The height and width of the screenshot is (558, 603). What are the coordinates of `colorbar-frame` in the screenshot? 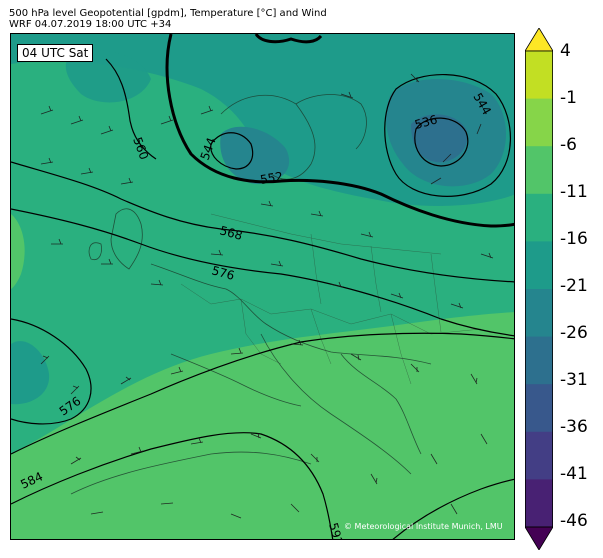 It's located at (539, 289).